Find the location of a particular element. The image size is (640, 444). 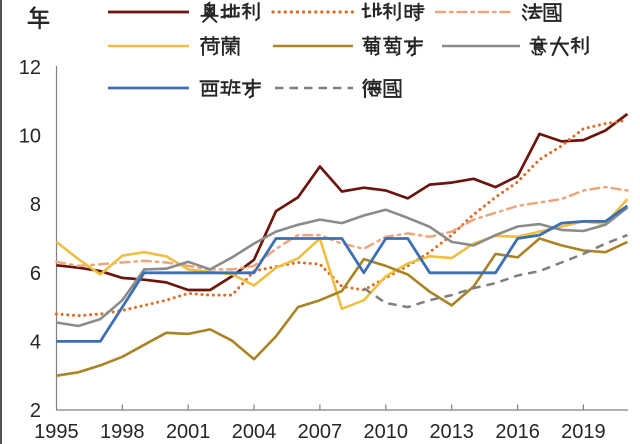

svg-text: 2013 is located at coordinates (451, 432).